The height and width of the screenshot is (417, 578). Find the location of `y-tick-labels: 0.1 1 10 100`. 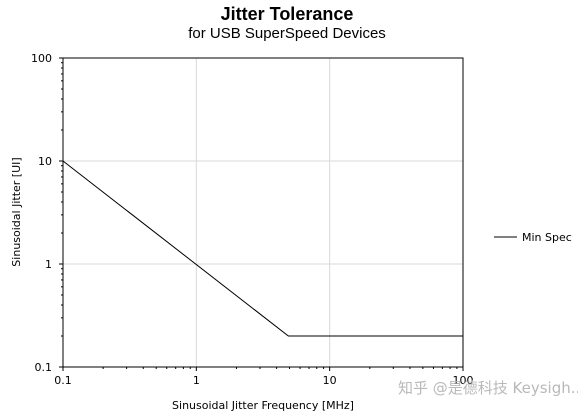

y-tick-labels: 0.1 1 10 100 is located at coordinates (41, 213).